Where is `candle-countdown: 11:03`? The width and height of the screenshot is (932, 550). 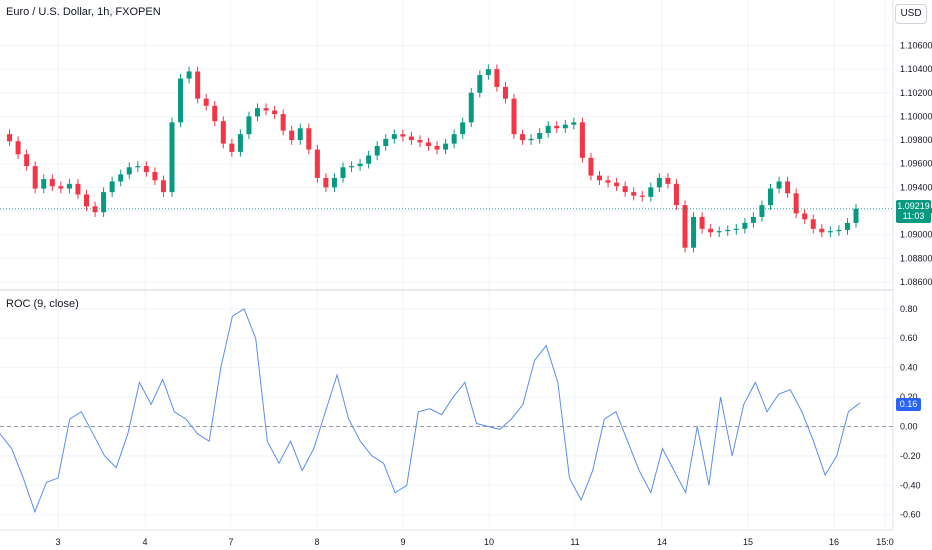 candle-countdown: 11:03 is located at coordinates (913, 216).